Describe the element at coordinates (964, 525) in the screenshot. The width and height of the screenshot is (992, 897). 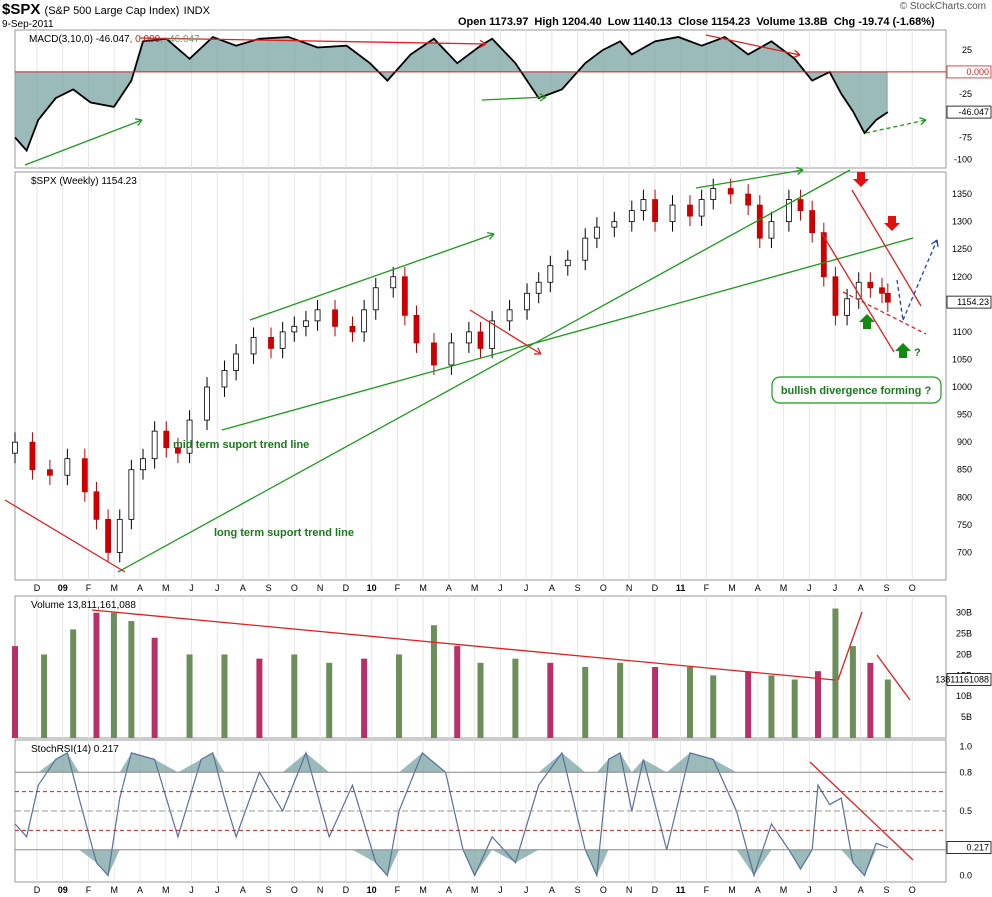
I see `price-y-tick: 750` at that location.